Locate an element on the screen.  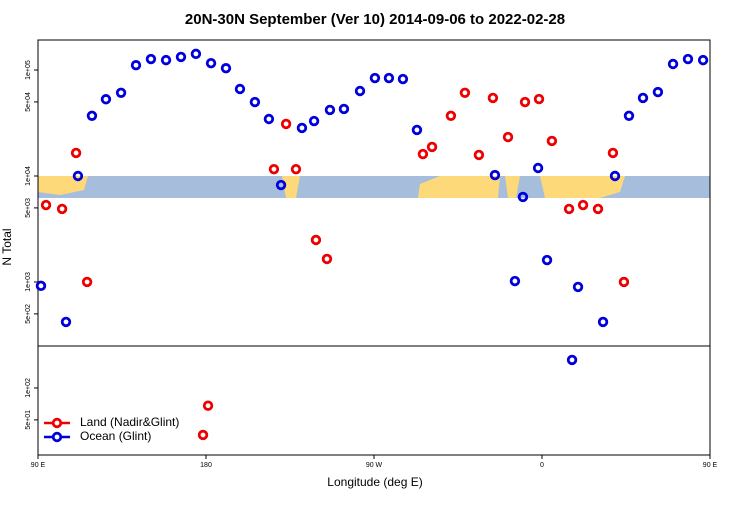
legend-item: Land (Nadir&Glint) is located at coordinates (111, 422).